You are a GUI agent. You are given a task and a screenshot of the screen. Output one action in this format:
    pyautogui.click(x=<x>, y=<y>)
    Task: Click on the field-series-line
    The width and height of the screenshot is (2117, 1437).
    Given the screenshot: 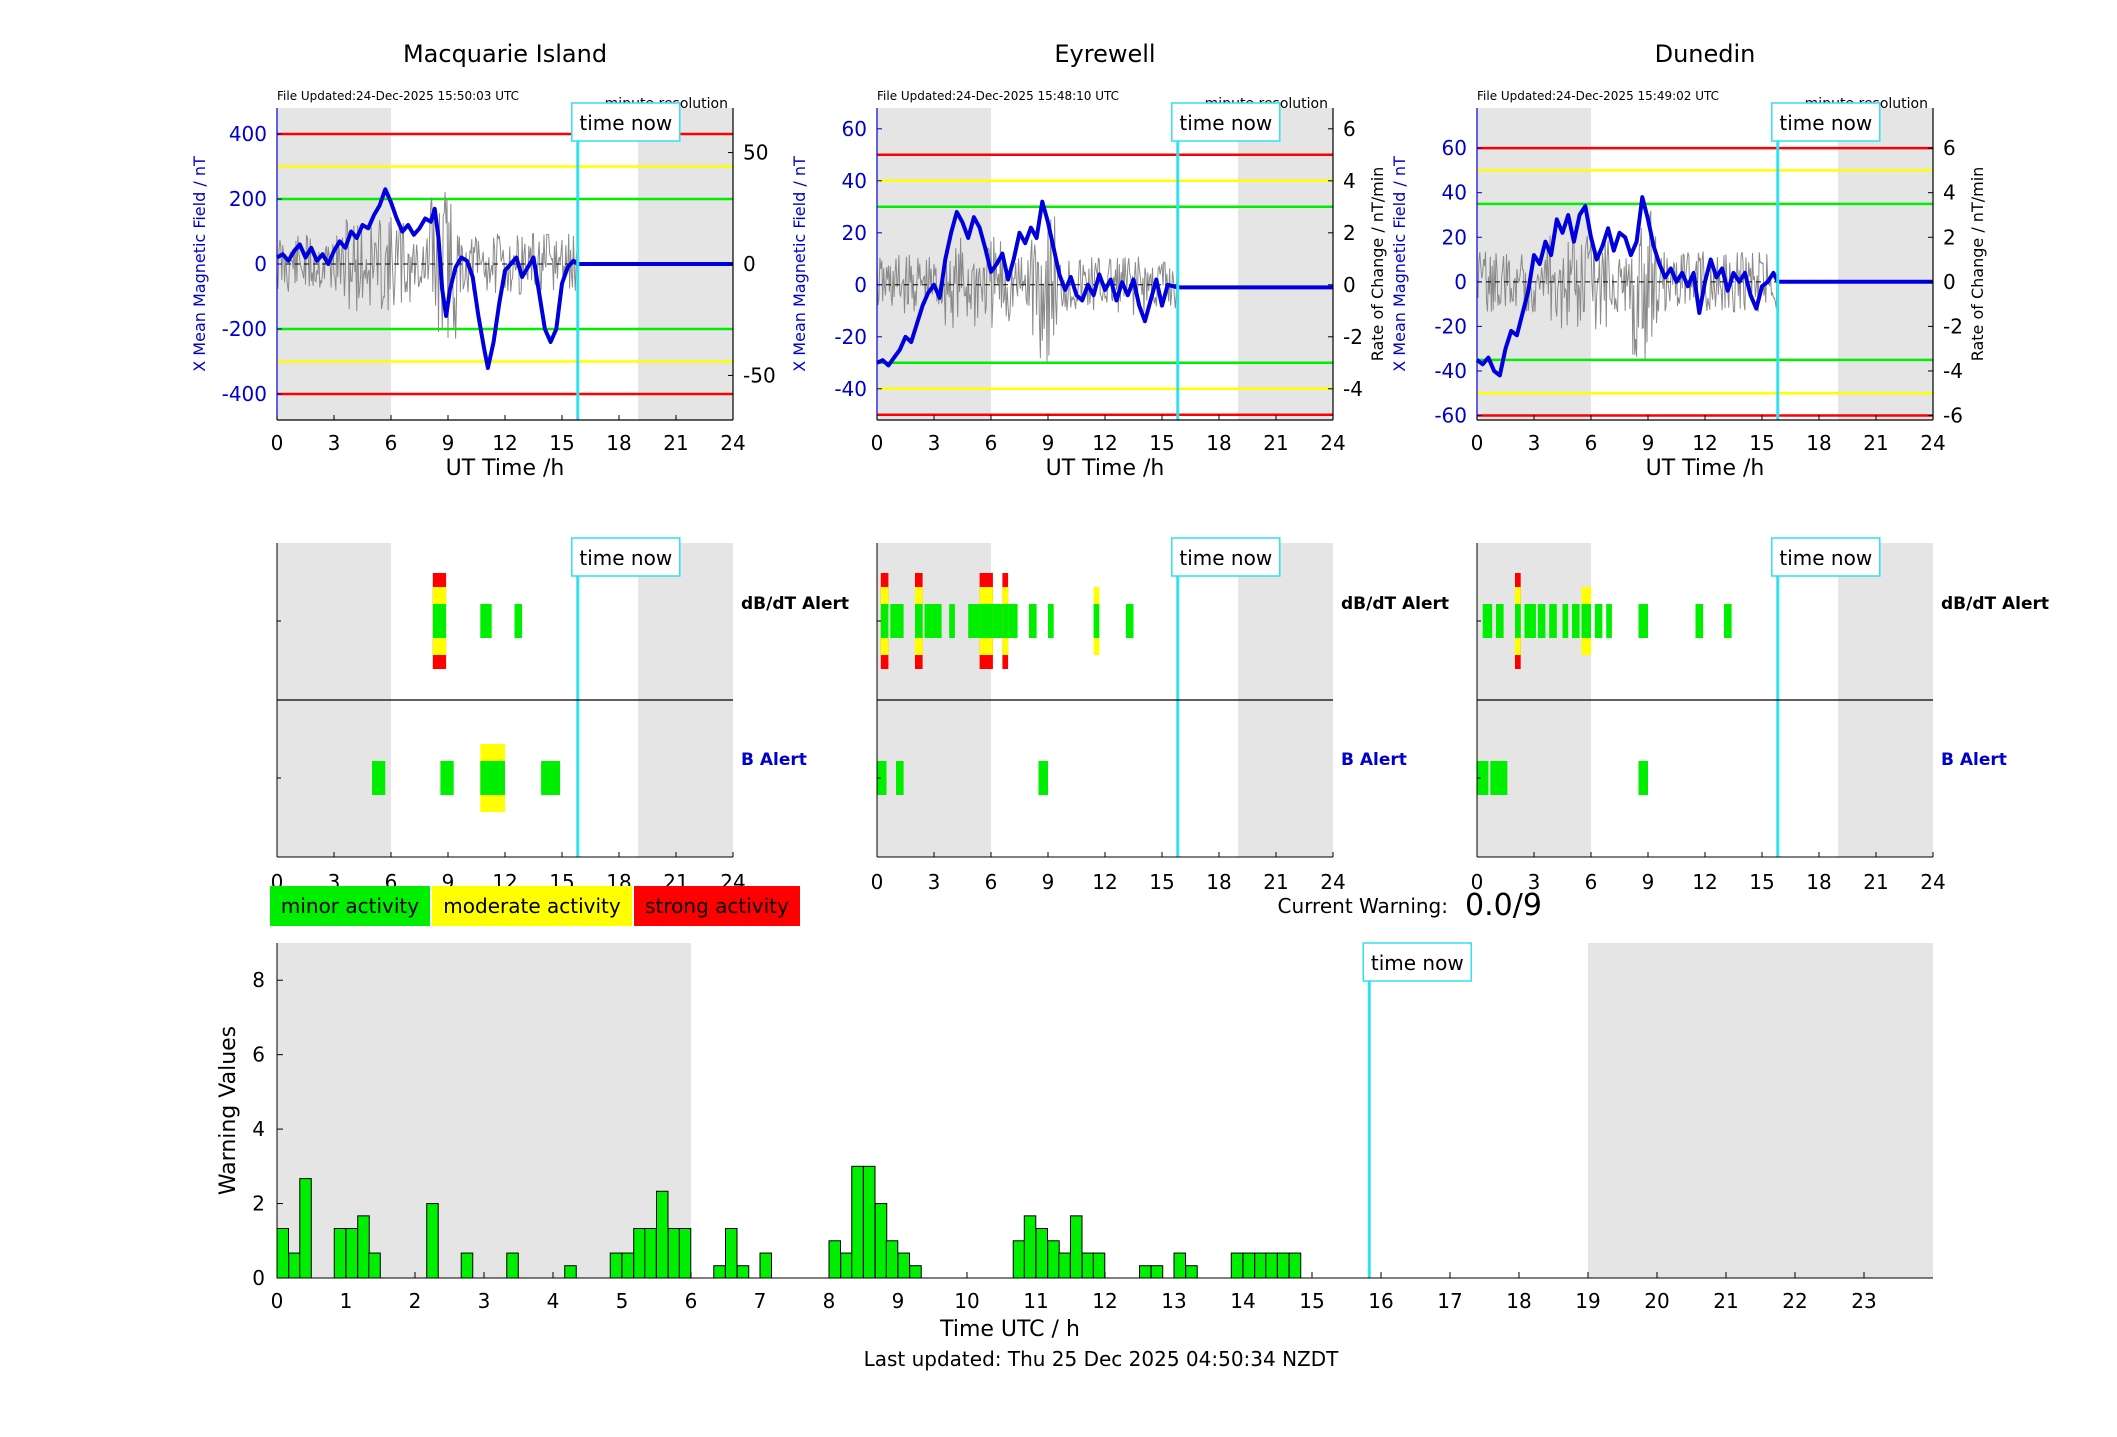 What is the action you would take?
    pyautogui.click(x=504, y=278)
    